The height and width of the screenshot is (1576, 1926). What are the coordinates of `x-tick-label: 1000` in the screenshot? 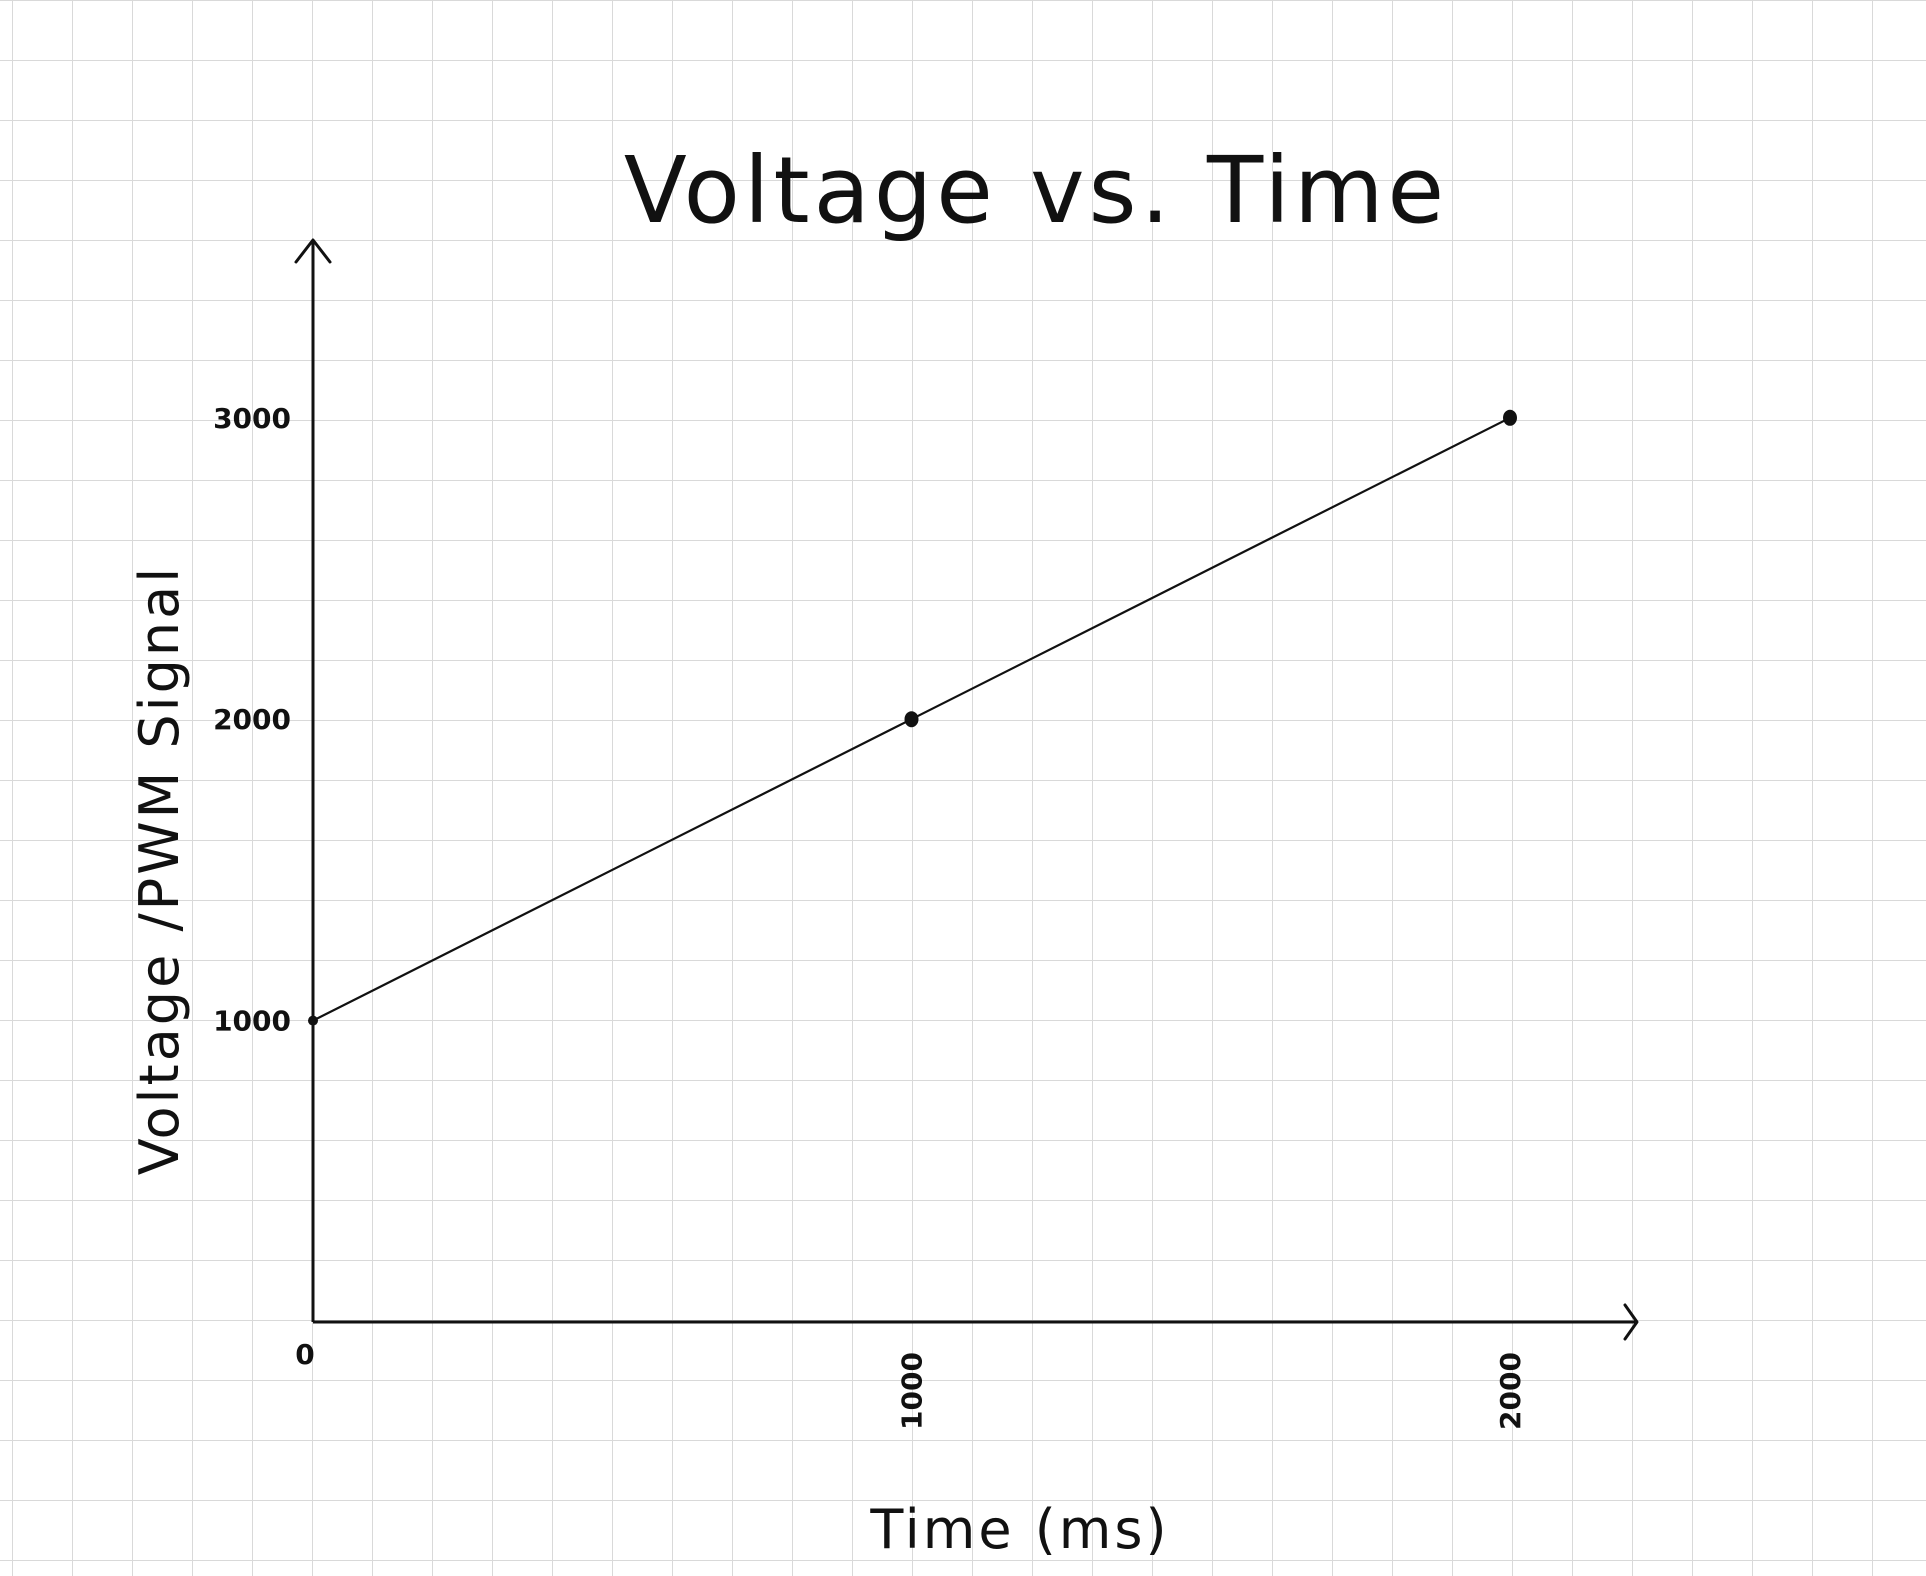 It's located at (912, 1391).